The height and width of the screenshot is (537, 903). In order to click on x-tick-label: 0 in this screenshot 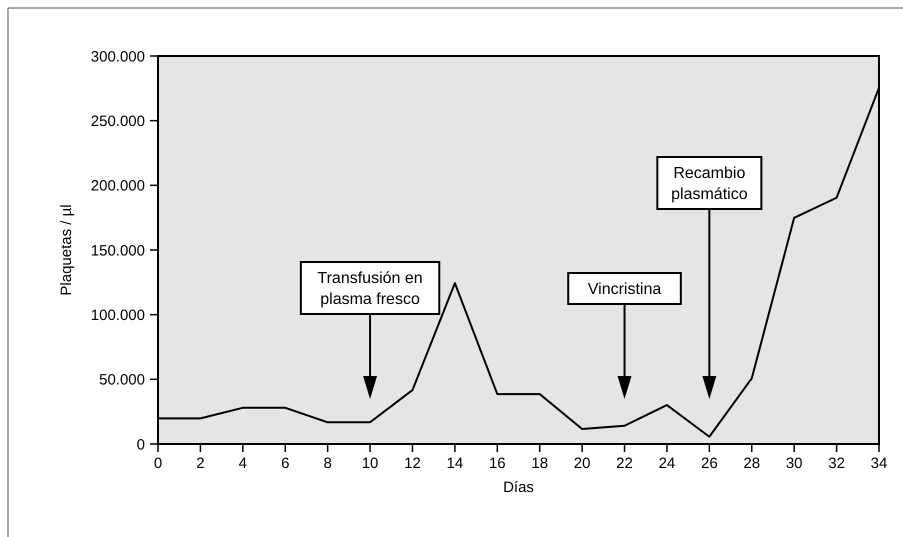, I will do `click(158, 463)`.